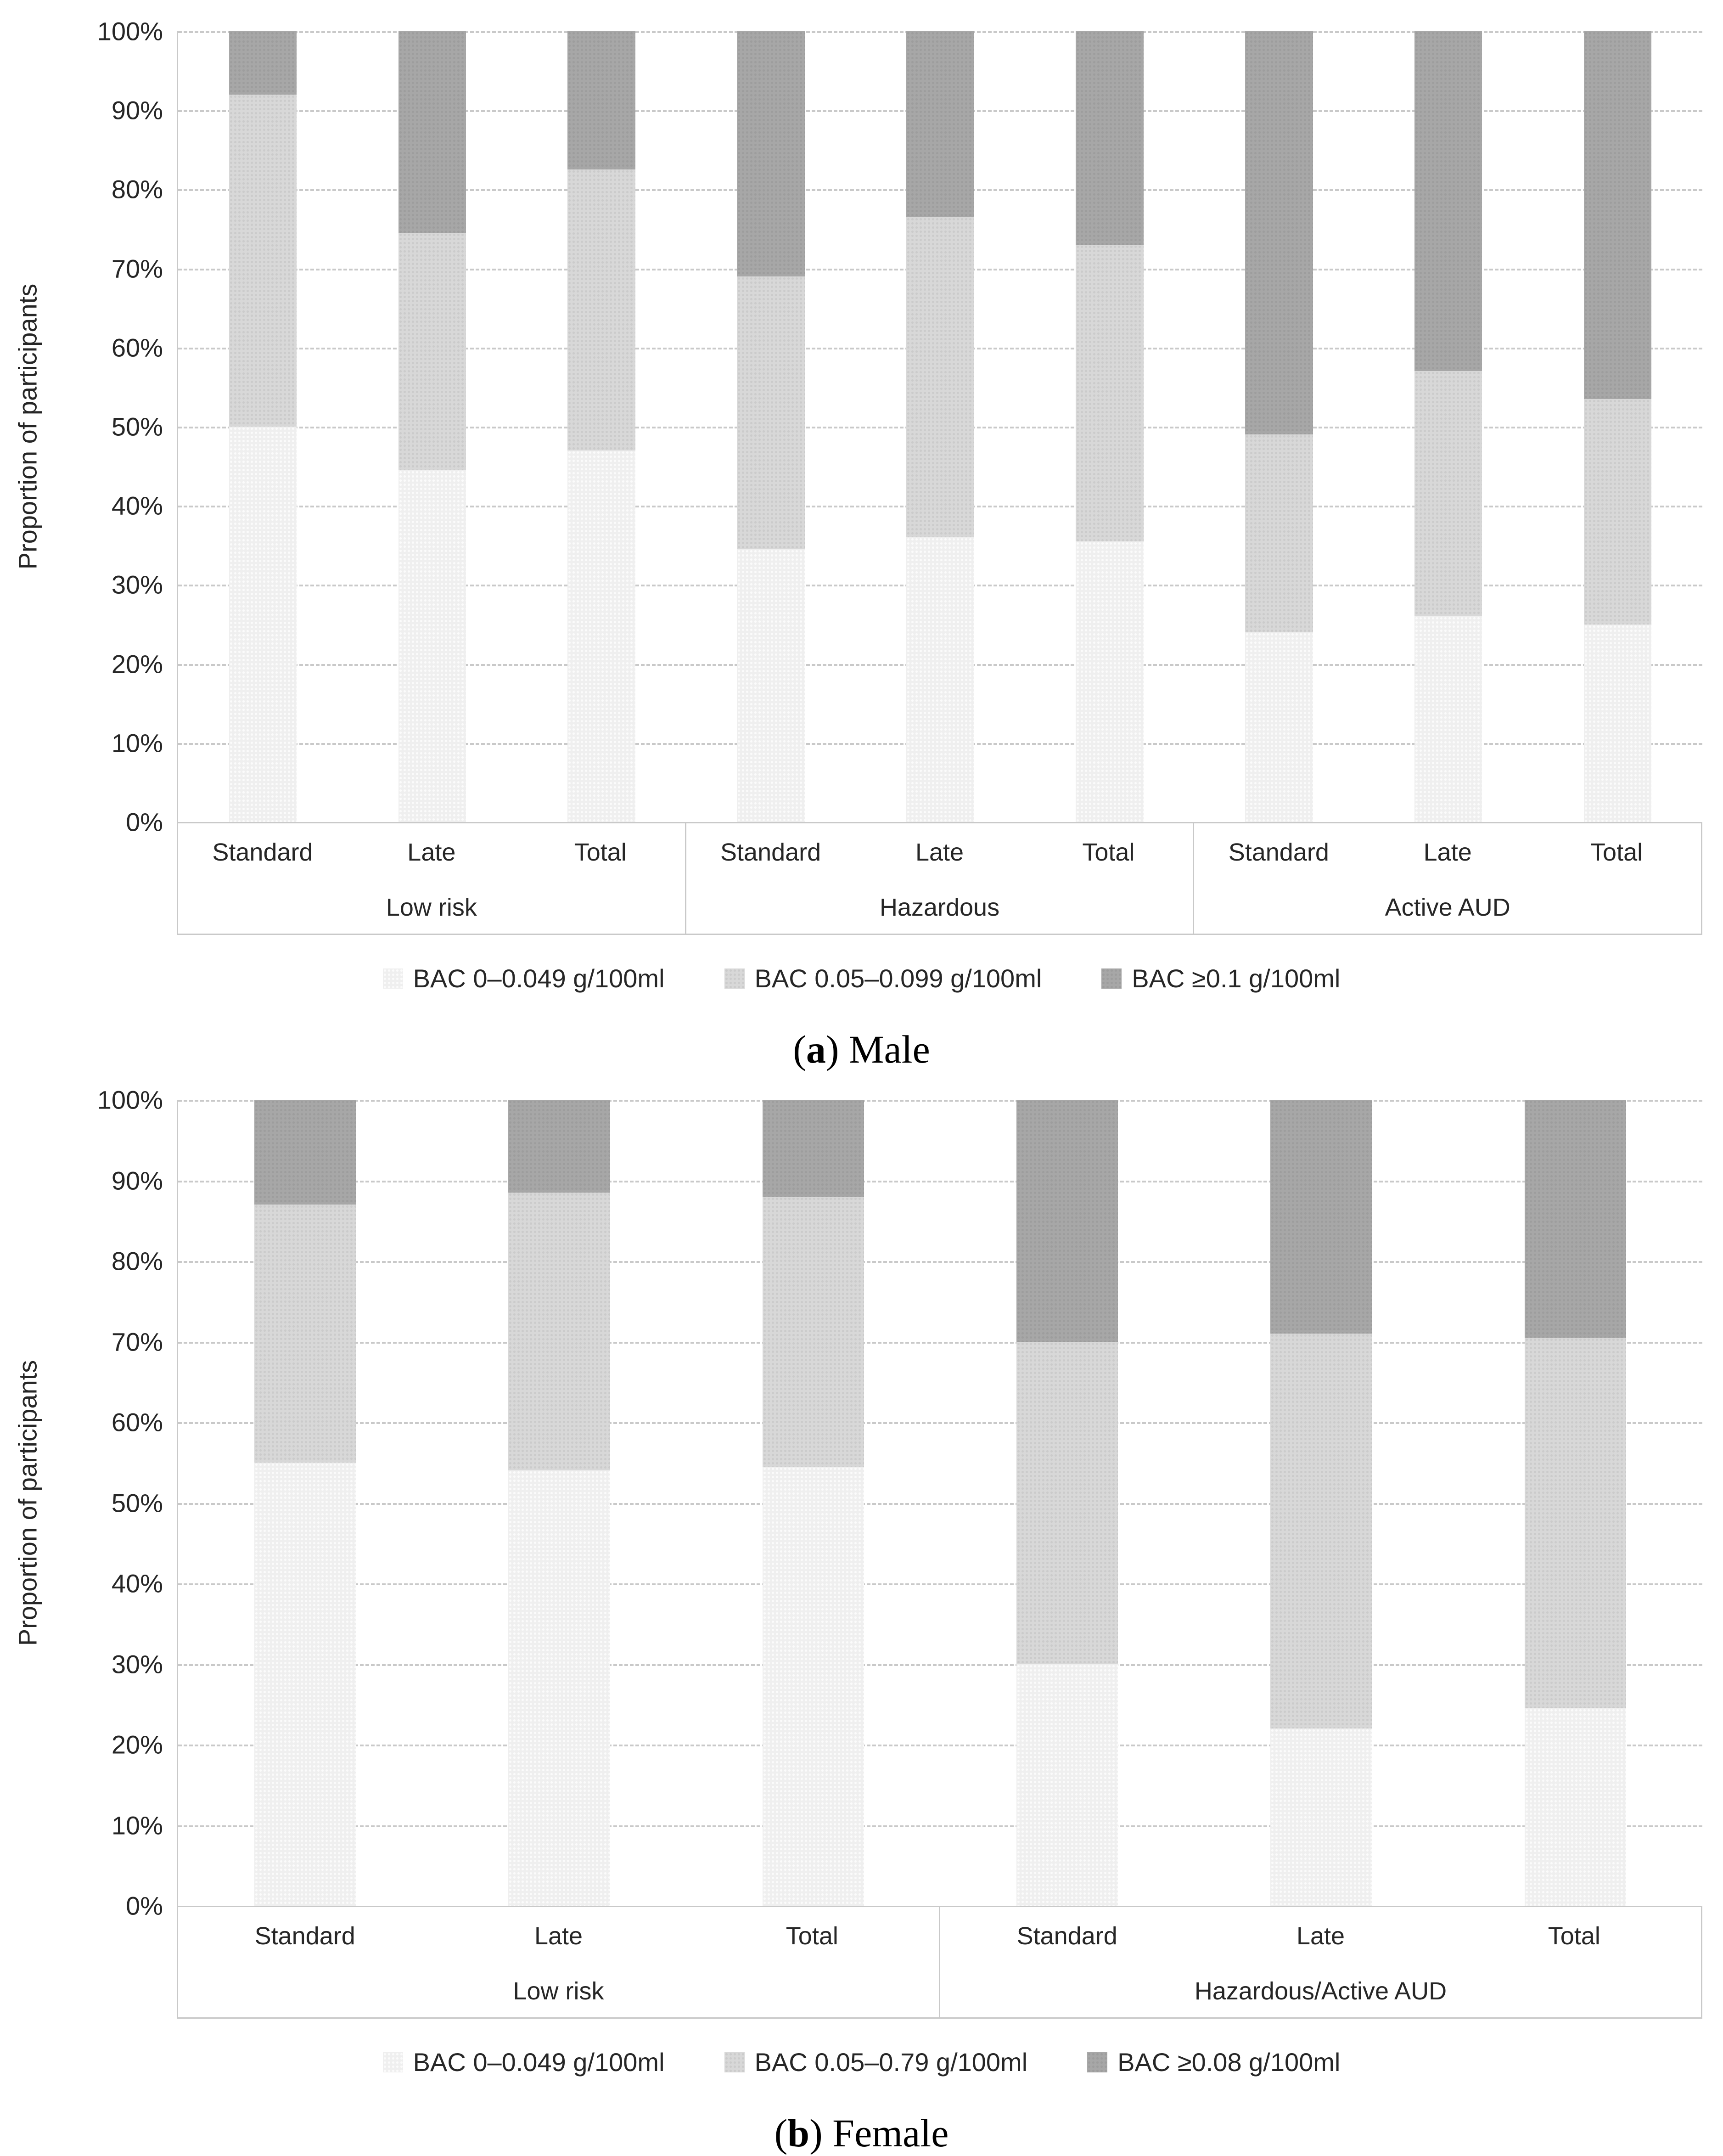  I want to click on legend-item: BAC 0.05–0.79 g/100ml, so click(876, 2062).